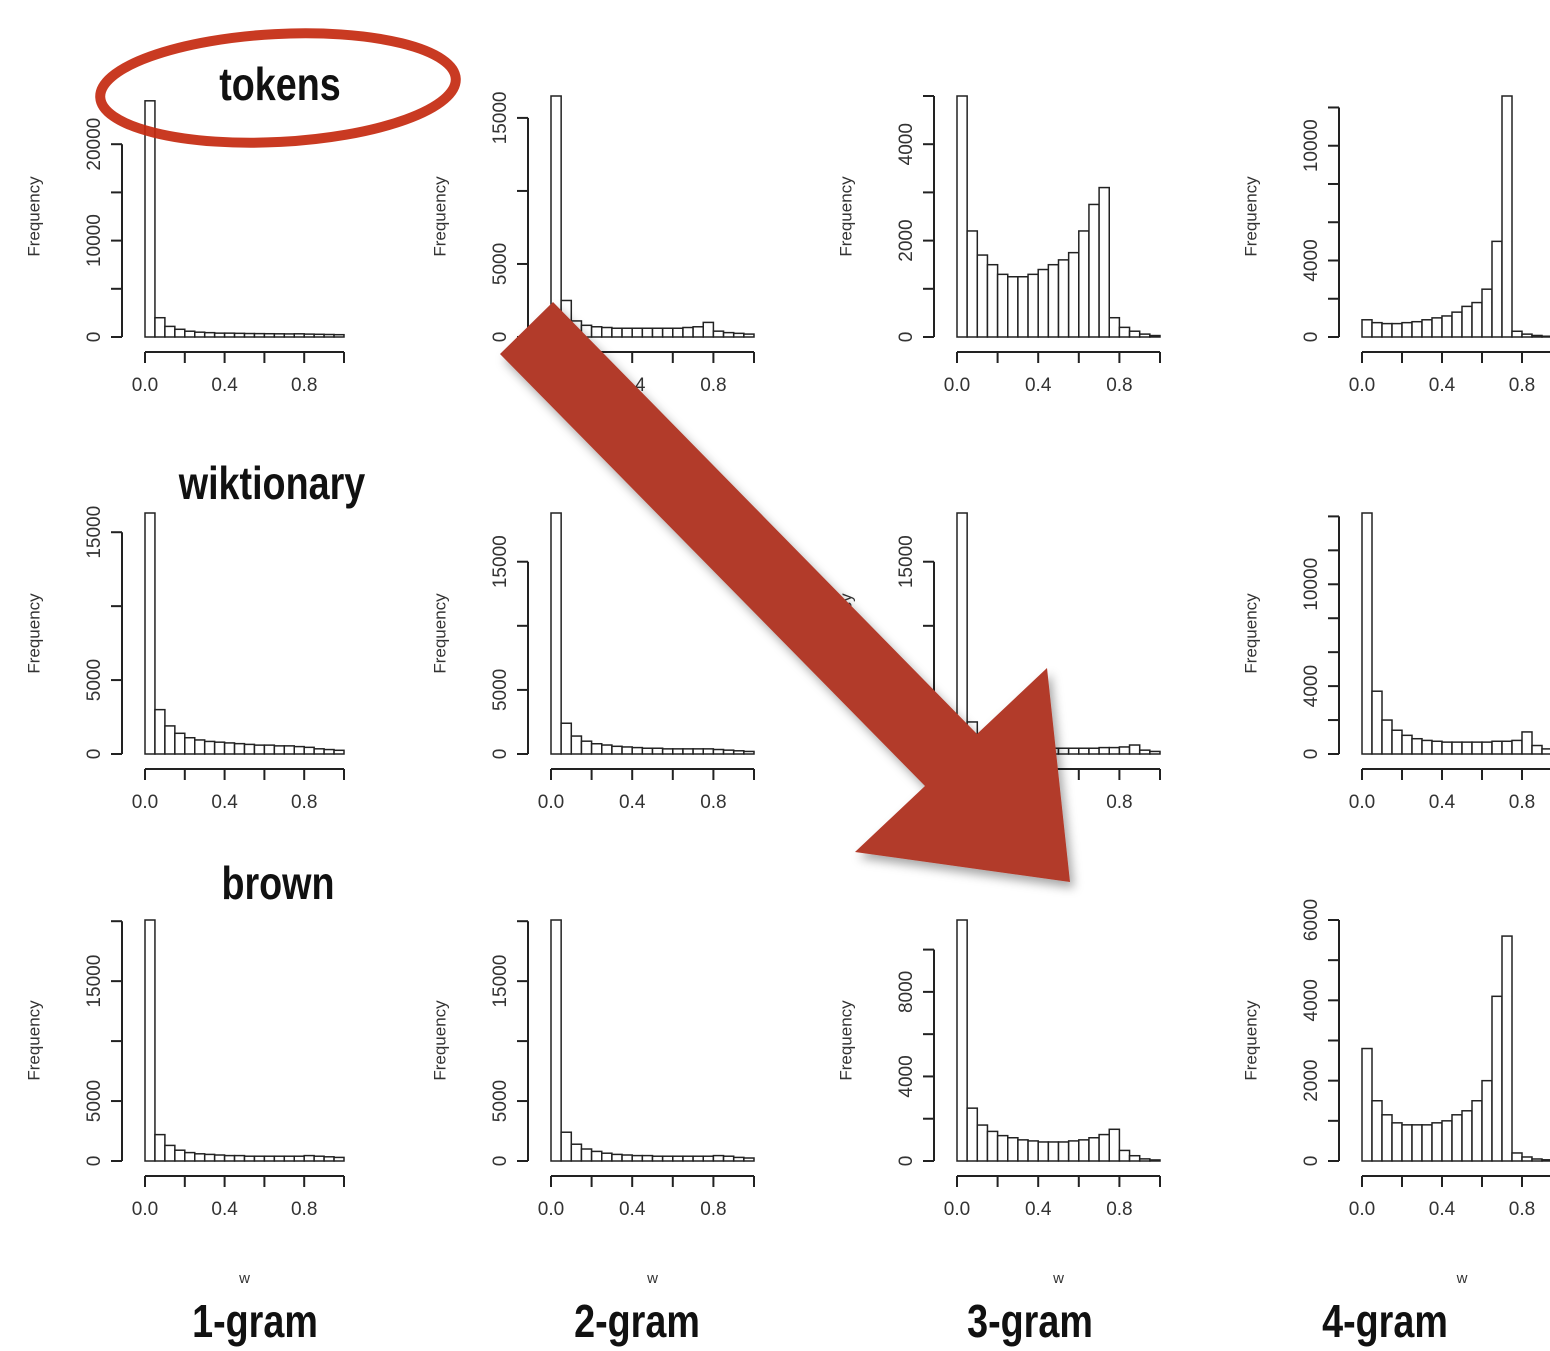 The height and width of the screenshot is (1351, 1550). Describe the element at coordinates (280, 84) in the screenshot. I see `row-label: tokens` at that location.